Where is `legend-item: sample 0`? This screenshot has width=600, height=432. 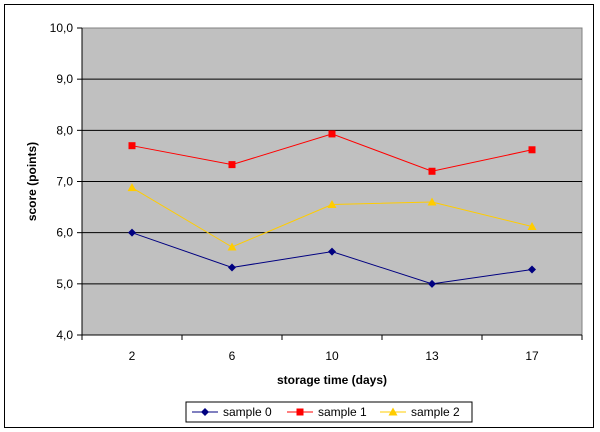 legend-item: sample 0 is located at coordinates (232, 412).